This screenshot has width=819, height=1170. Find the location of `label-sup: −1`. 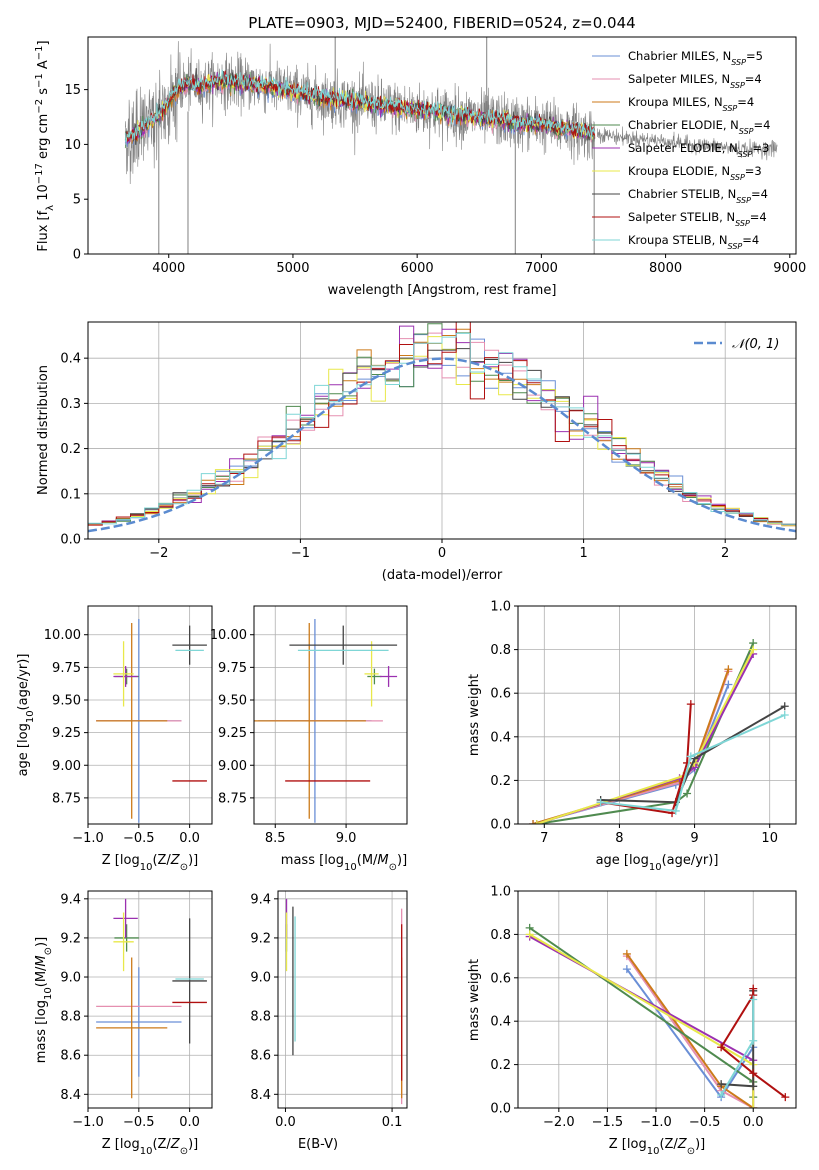

label-sup: −1 is located at coordinates (39, 80).